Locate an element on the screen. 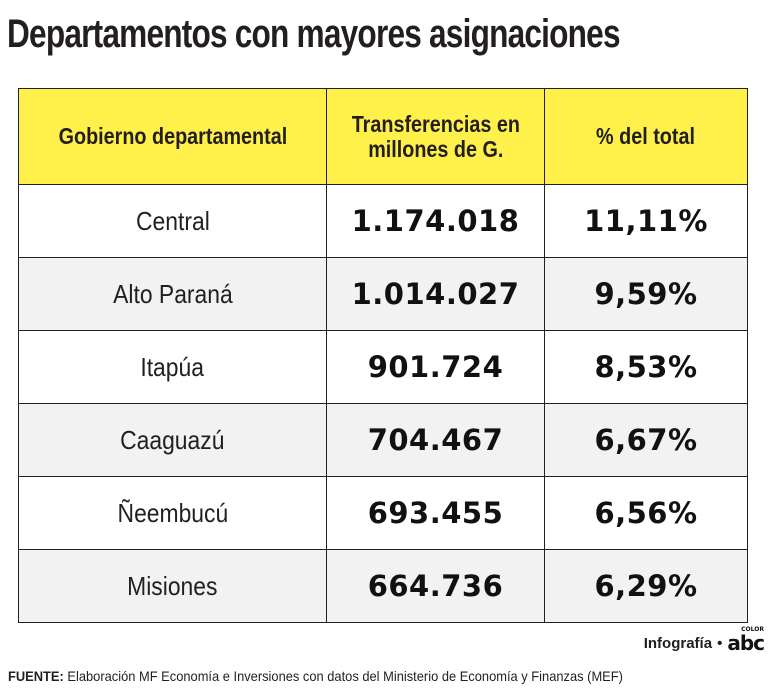  column-header-transfers-line2: millones de G. is located at coordinates (435, 148).